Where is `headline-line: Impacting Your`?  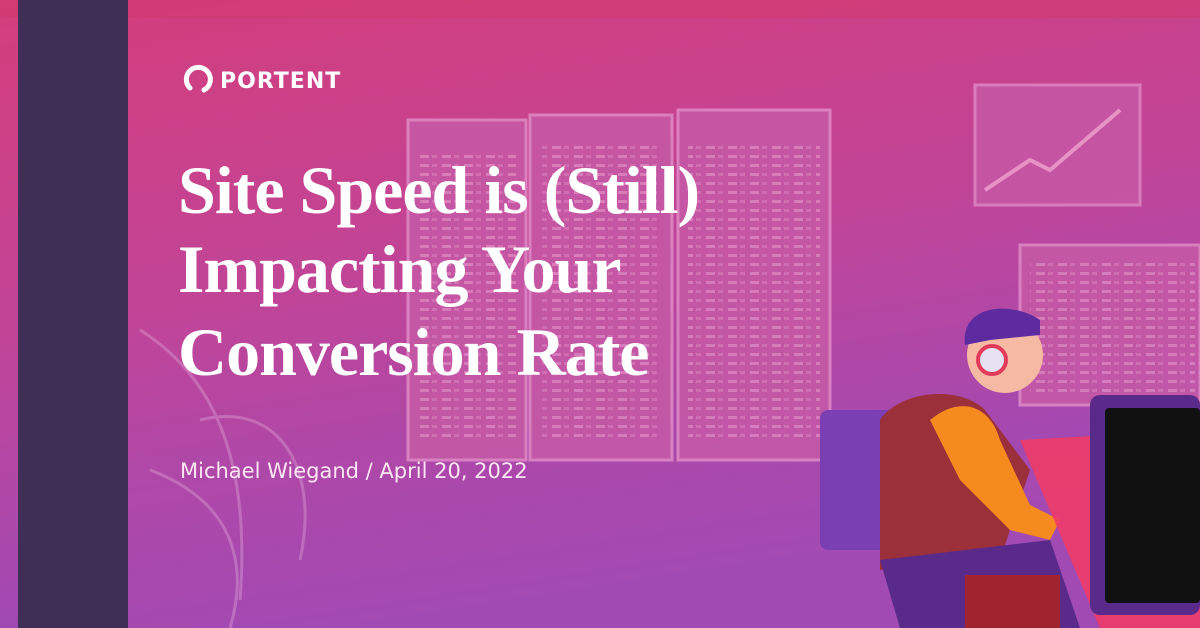
headline-line: Impacting Your is located at coordinates (399, 269).